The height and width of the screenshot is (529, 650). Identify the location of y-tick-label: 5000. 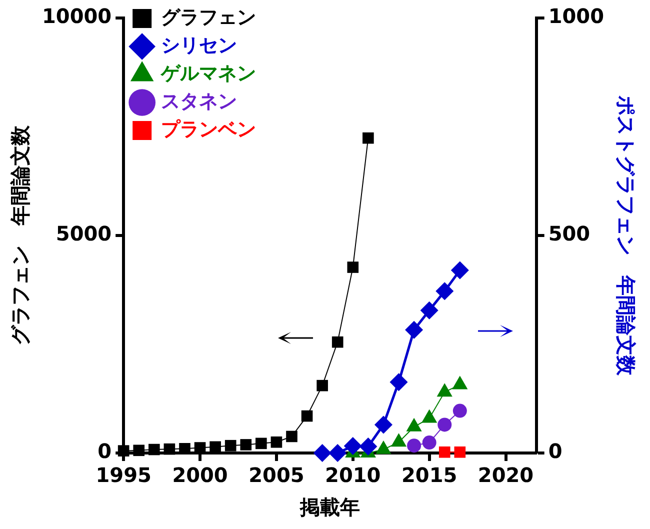
(84, 234).